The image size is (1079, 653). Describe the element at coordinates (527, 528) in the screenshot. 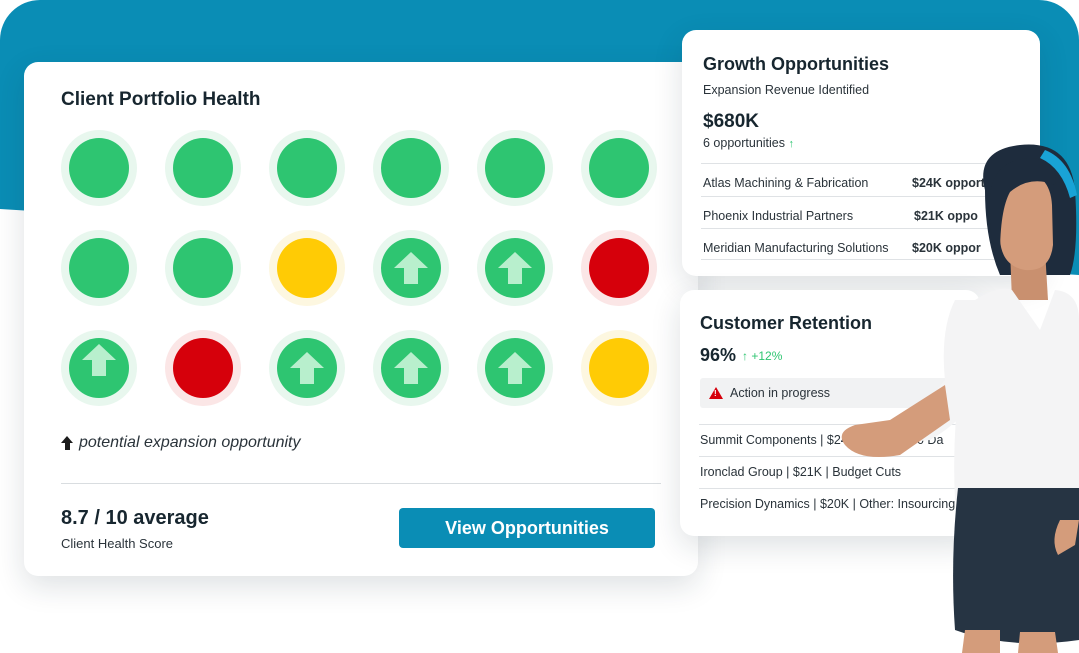

I see `view-opportunities-button: View Opportunities` at that location.